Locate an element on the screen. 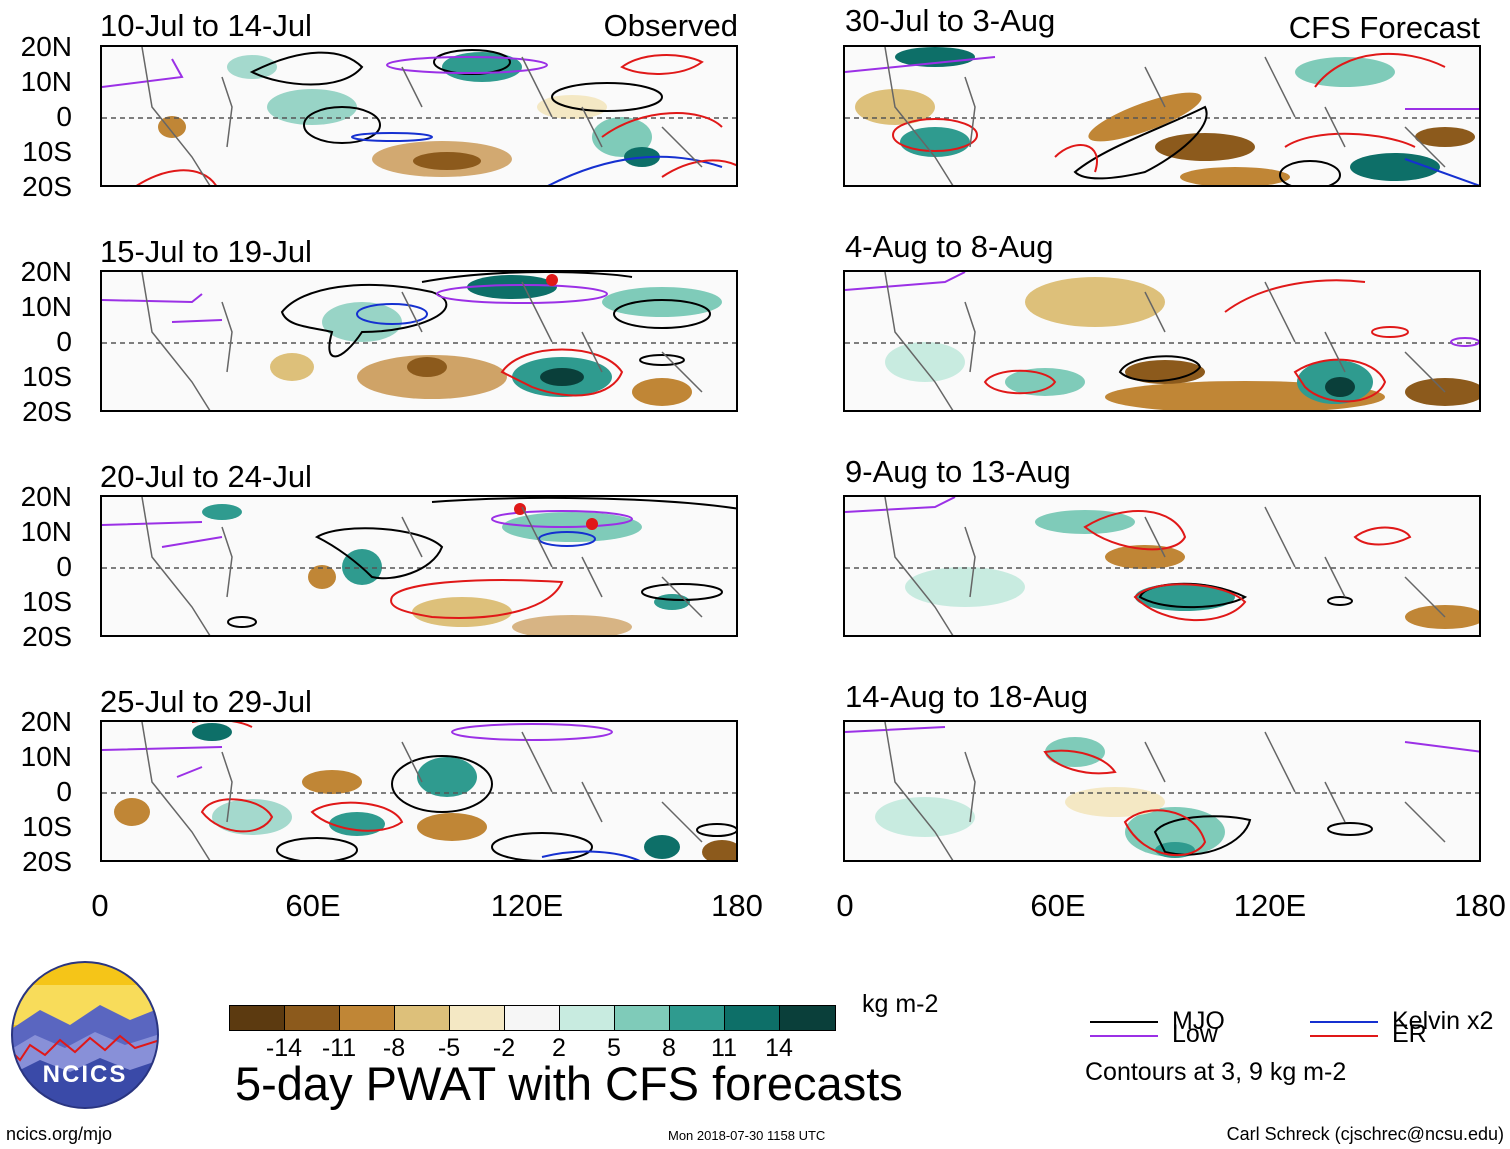  logo-text: NCICS is located at coordinates (85, 1074).